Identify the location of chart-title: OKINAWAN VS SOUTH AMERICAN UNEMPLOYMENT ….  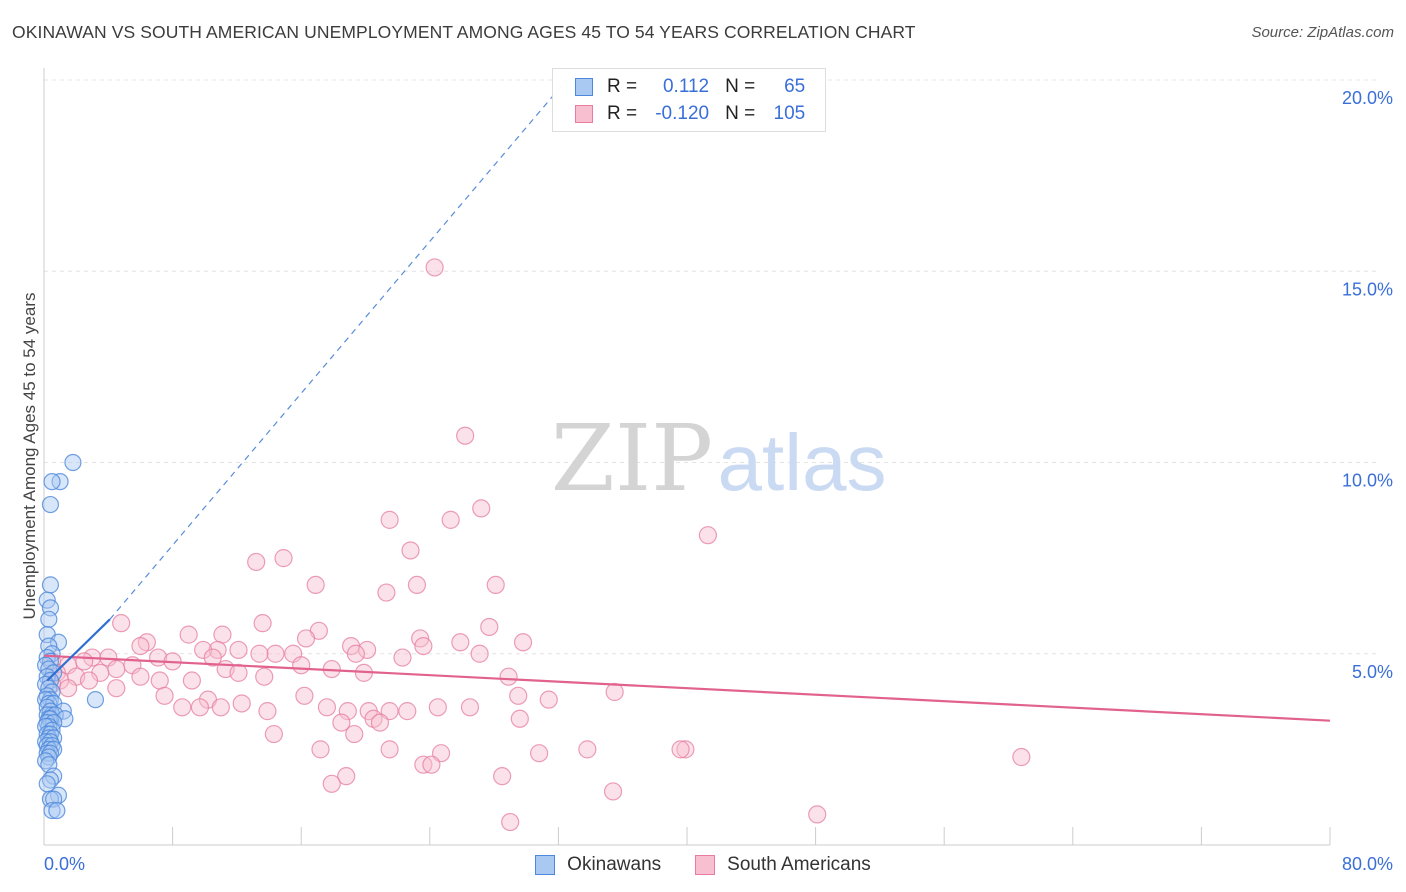
(464, 32).